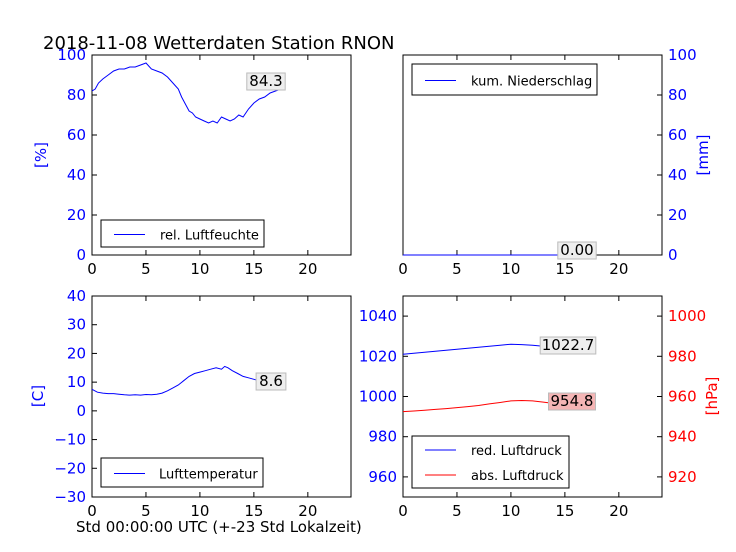  What do you see at coordinates (378, 356) in the screenshot?
I see `y-tick-label: 1020` at bounding box center [378, 356].